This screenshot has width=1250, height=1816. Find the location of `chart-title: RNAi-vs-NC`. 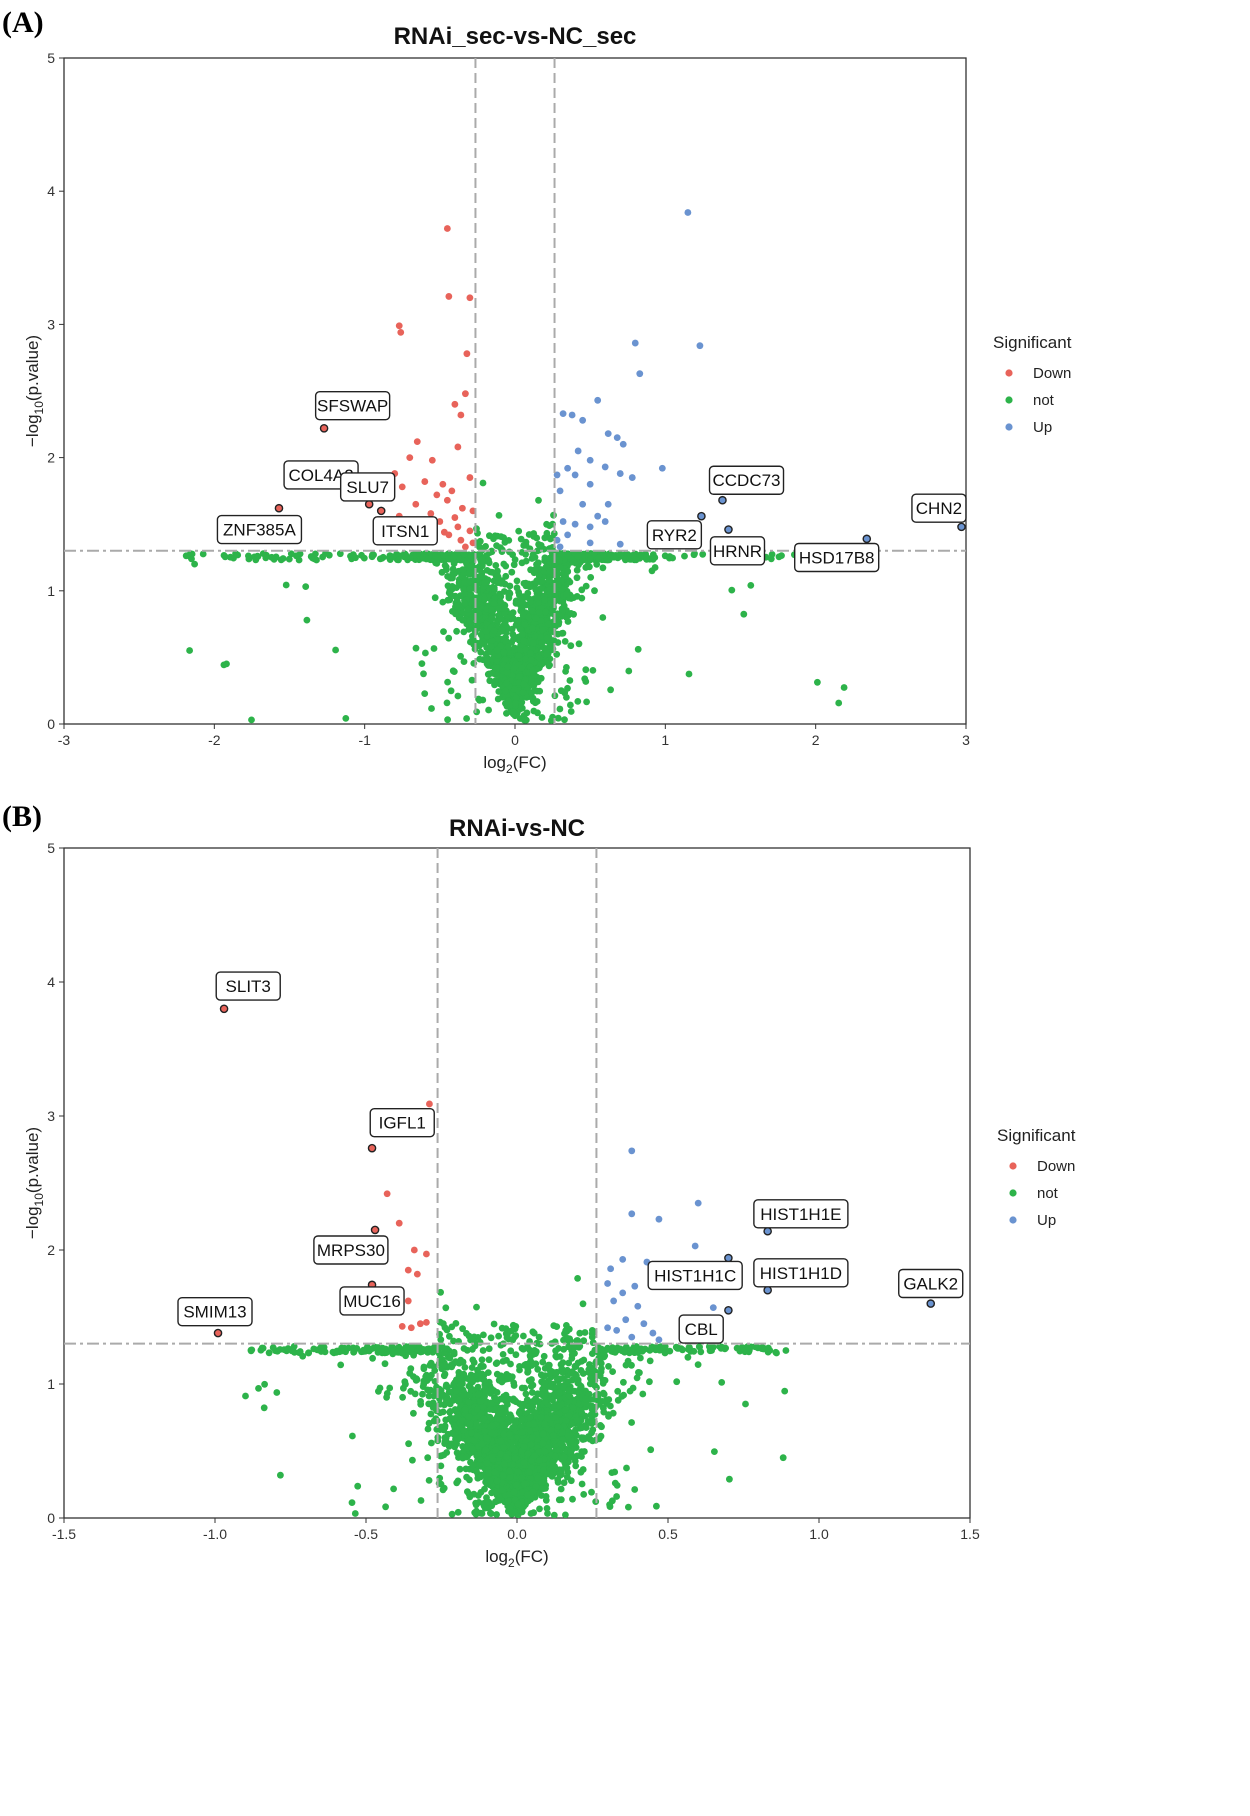

chart-title: RNAi-vs-NC is located at coordinates (517, 828).